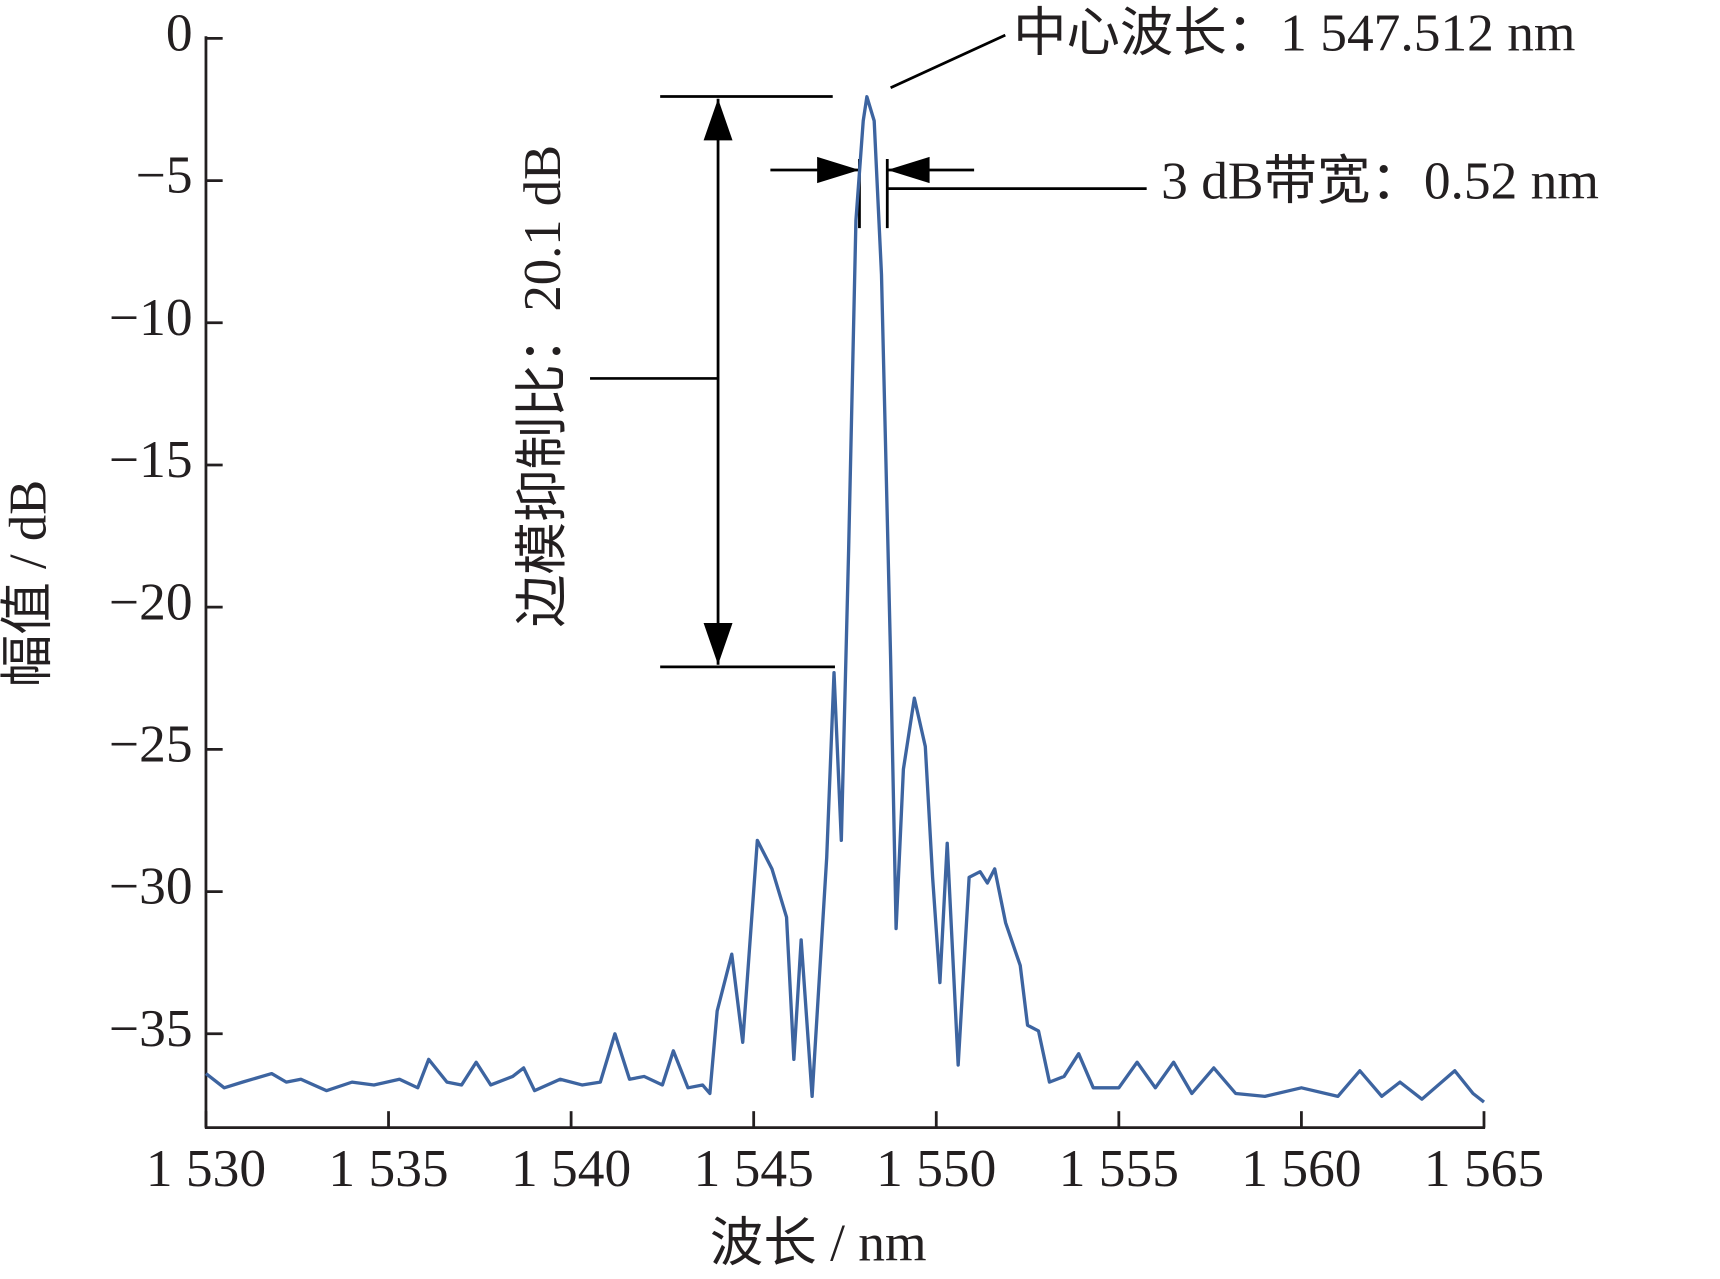  What do you see at coordinates (151, 745) in the screenshot?
I see `y-tick-label: −25` at bounding box center [151, 745].